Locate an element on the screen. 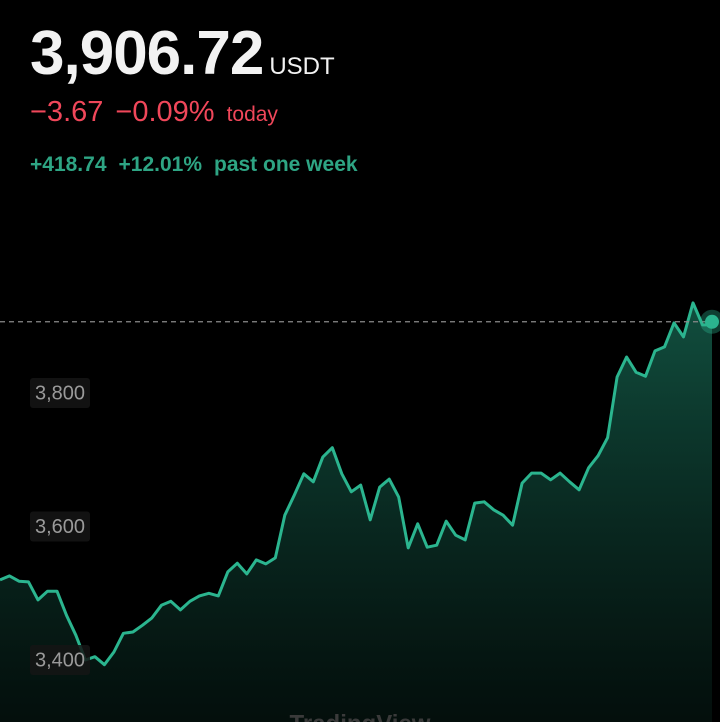 The height and width of the screenshot is (722, 720). price-row: 3,906.72 USDT is located at coordinates (182, 53).